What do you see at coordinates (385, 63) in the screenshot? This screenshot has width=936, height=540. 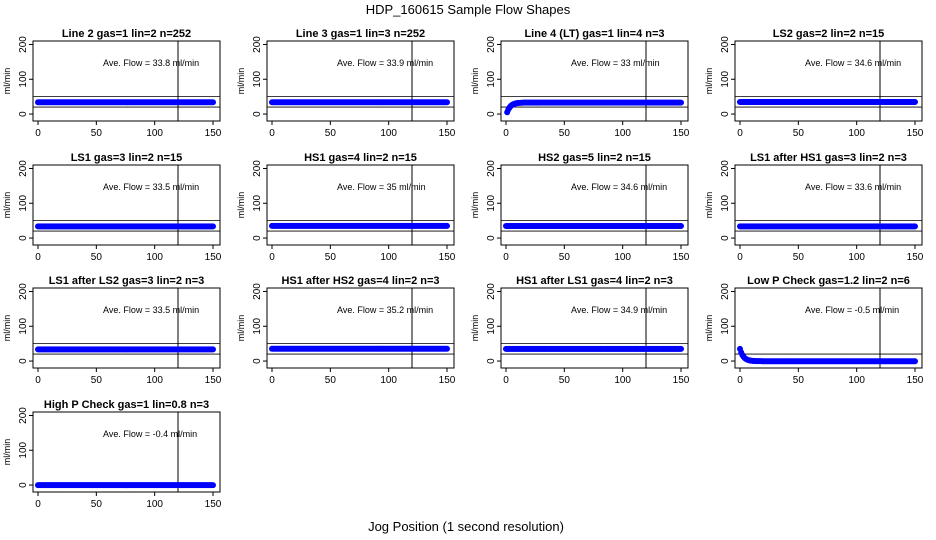 I see `panel-2-annotation: Ave. Flow = 33.9 ml/min` at bounding box center [385, 63].